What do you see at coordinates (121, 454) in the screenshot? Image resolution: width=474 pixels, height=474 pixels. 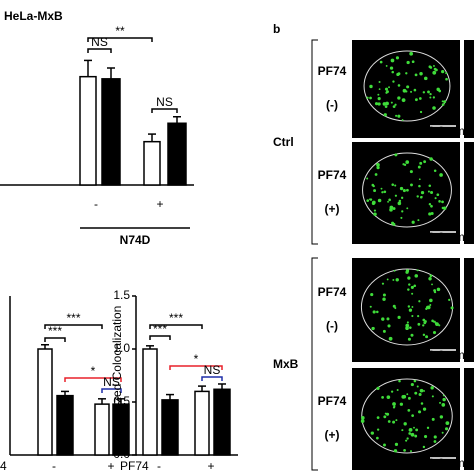 I see `y-tick-label: 0.0` at bounding box center [121, 454].